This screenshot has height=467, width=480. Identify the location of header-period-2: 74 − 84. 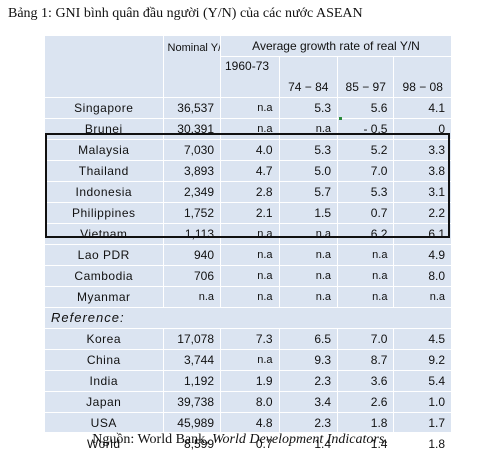
(308, 77).